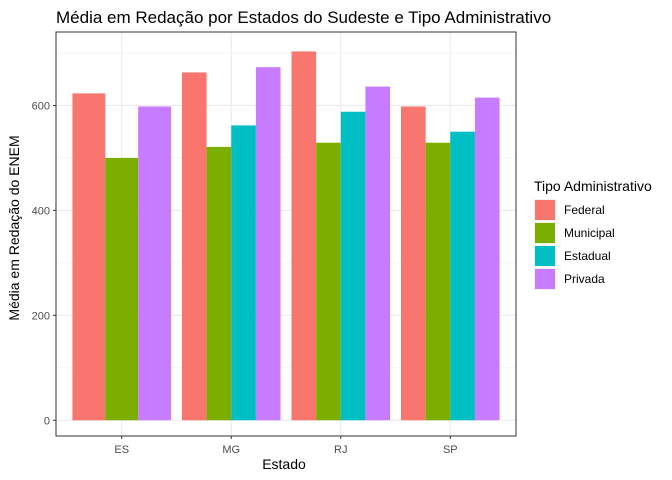  What do you see at coordinates (89, 257) in the screenshot?
I see `bar-es-federal` at bounding box center [89, 257].